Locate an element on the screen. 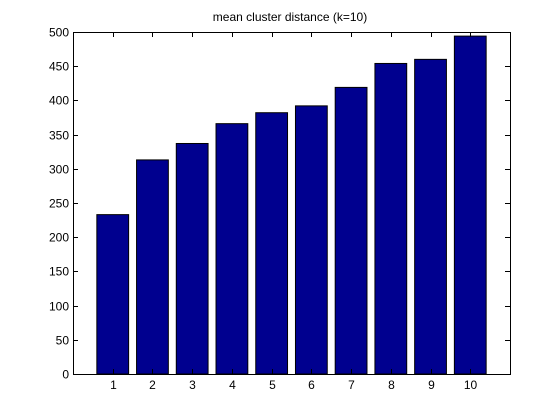 This screenshot has height=420, width=560. y-tick-label: 450 is located at coordinates (59, 67).